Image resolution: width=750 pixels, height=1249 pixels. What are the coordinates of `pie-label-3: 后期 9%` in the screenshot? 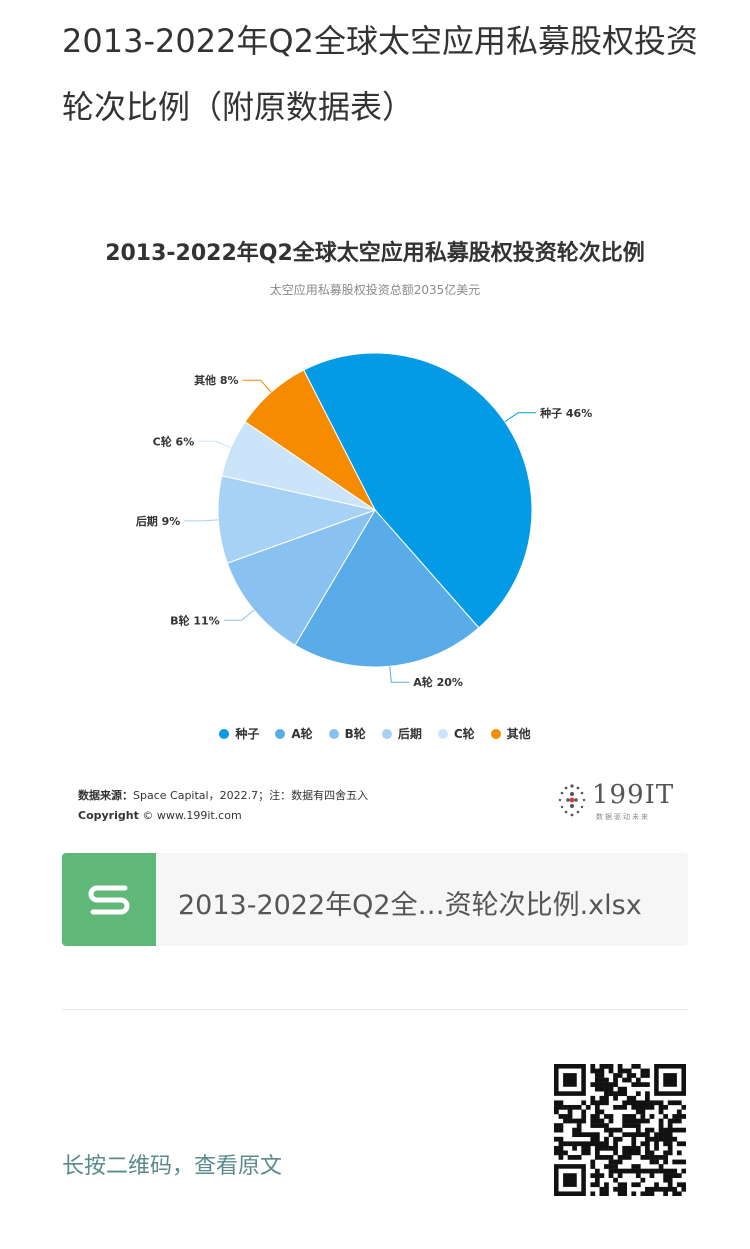 It's located at (158, 521).